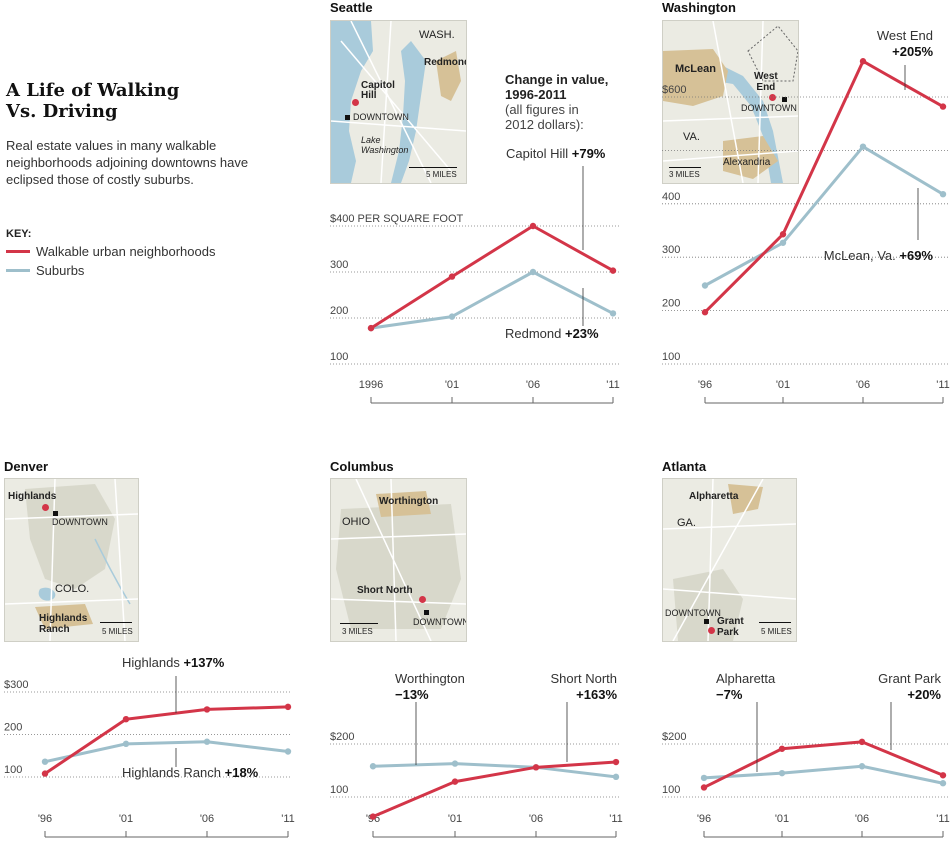  What do you see at coordinates (905, 35) in the screenshot?
I see `series-name-label: West End` at bounding box center [905, 35].